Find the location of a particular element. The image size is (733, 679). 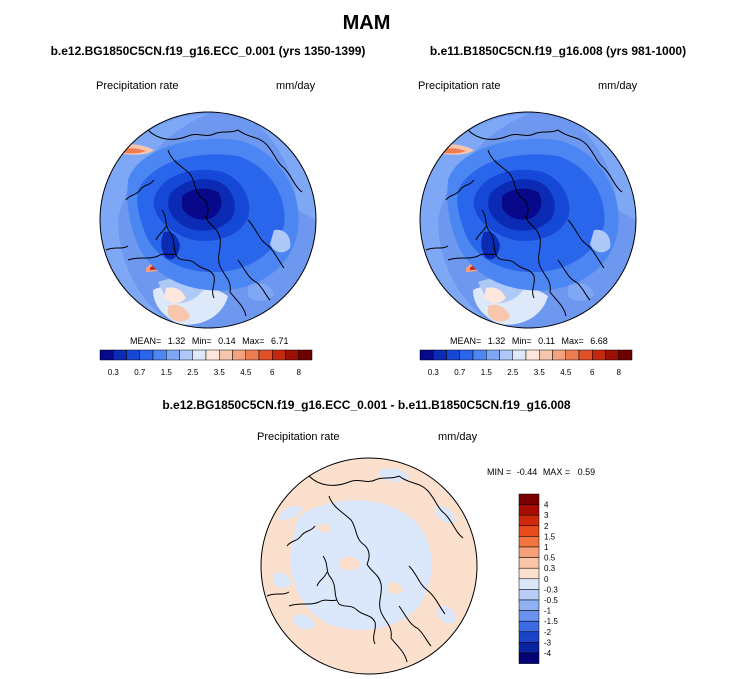

colorbar-panel-2: 0.3 0.7 1.5 2.5 3.5 4.5 6 8 is located at coordinates (526, 363).